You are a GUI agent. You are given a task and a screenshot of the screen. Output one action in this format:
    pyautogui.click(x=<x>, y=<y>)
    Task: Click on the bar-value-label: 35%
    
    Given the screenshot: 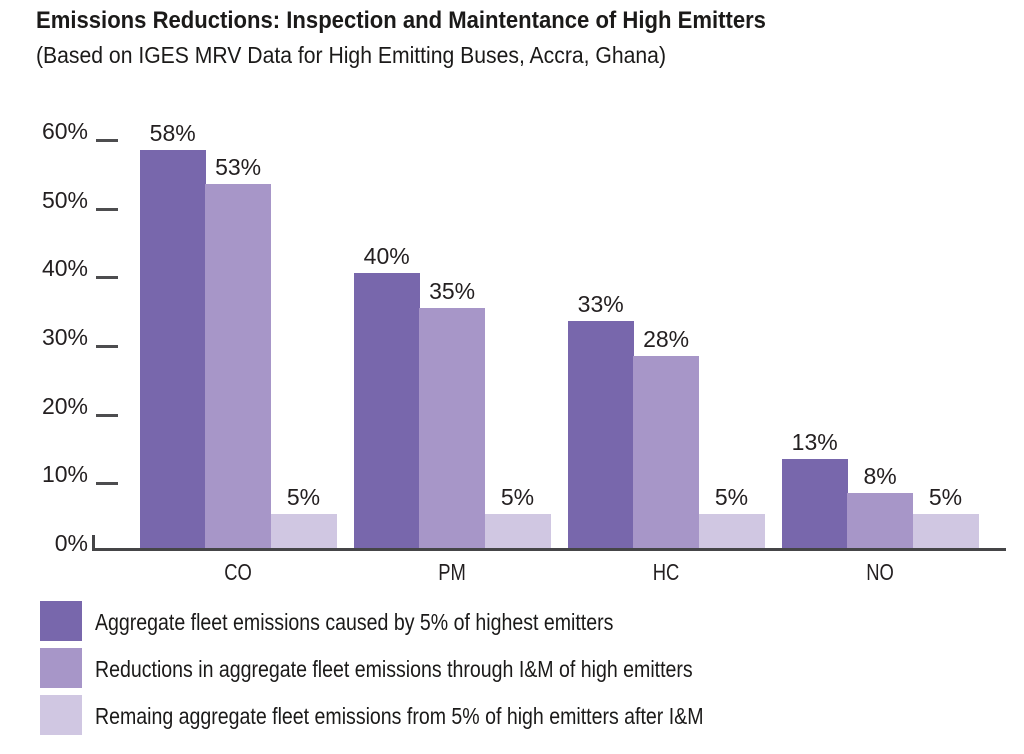 What is the action you would take?
    pyautogui.click(x=452, y=291)
    